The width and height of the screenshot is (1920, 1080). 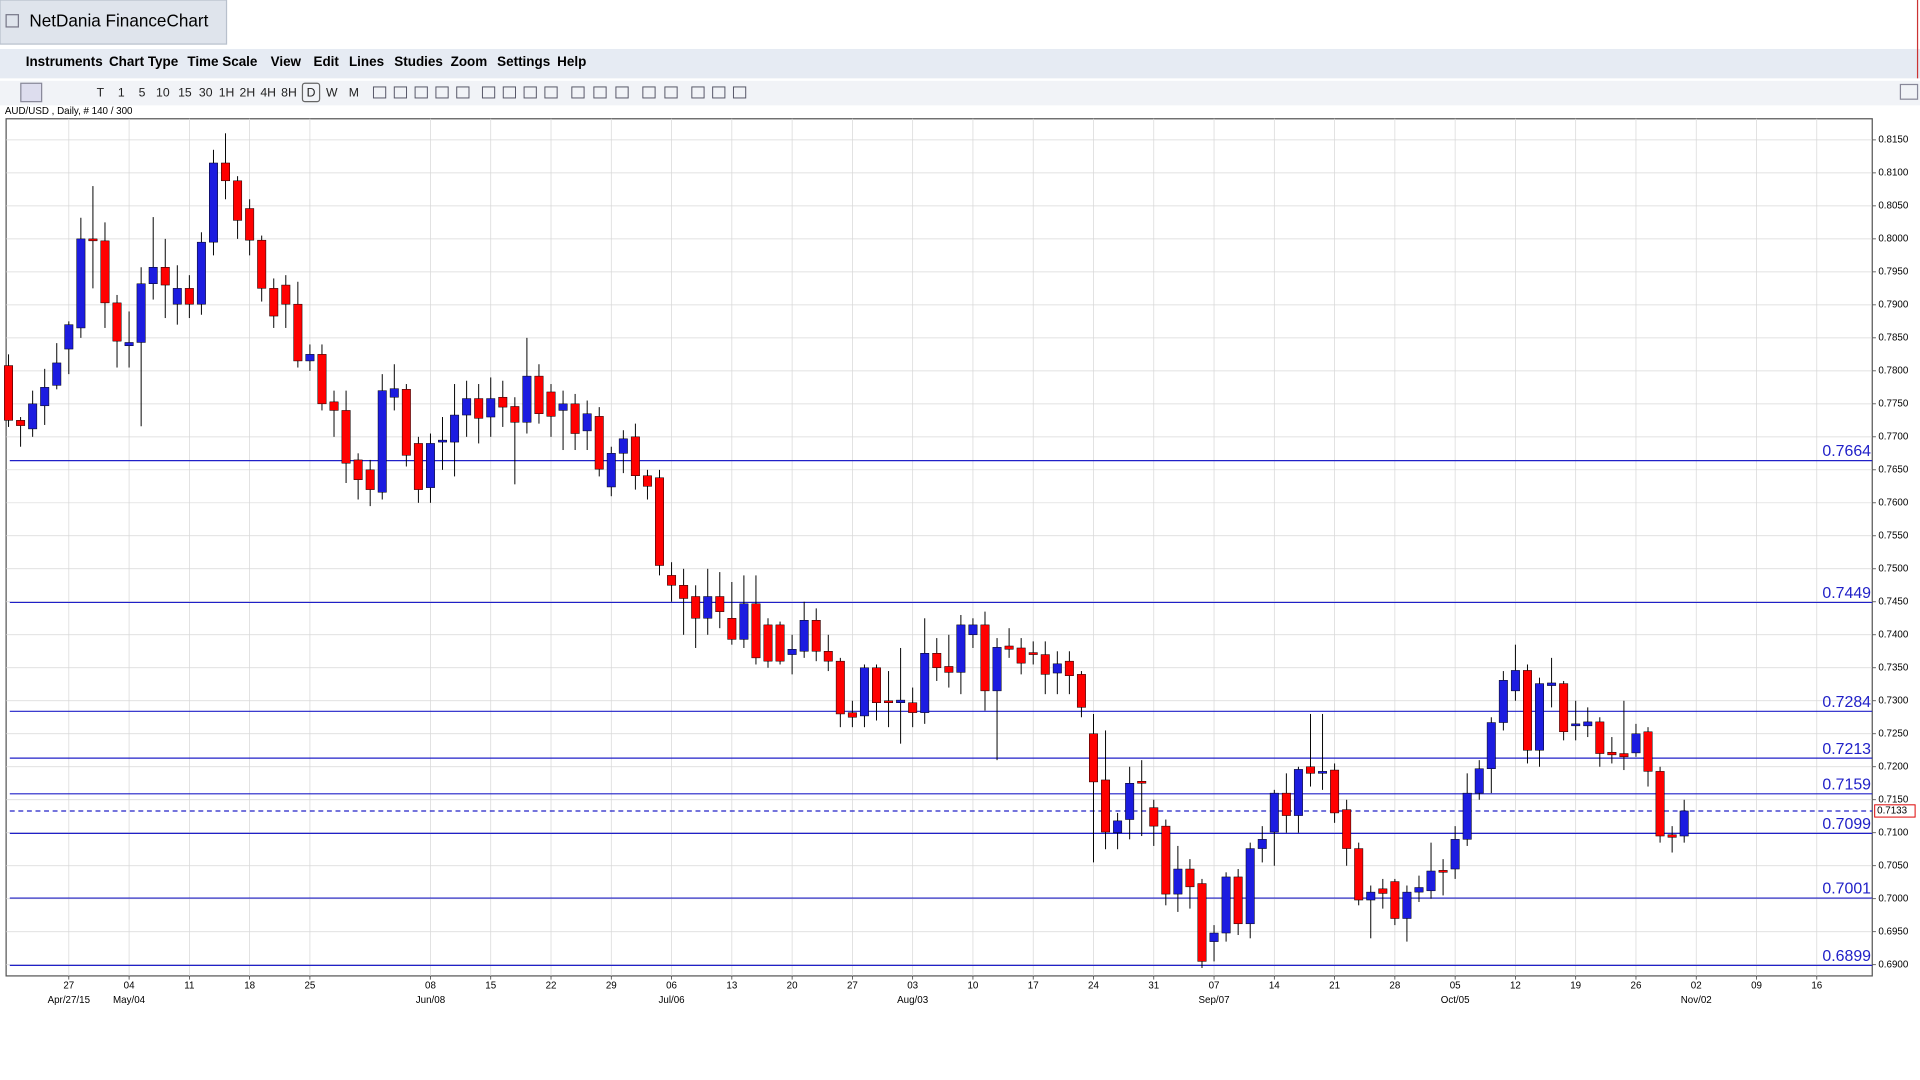 What do you see at coordinates (31, 92) in the screenshot?
I see `tool-candles` at bounding box center [31, 92].